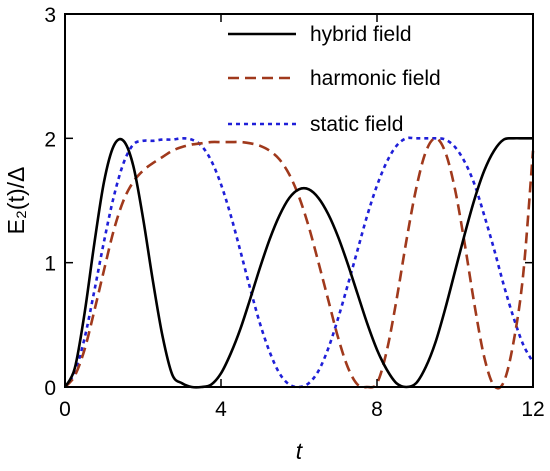 This screenshot has height=471, width=550. What do you see at coordinates (50, 15) in the screenshot?
I see `y-tick-label-3: 3` at bounding box center [50, 15].